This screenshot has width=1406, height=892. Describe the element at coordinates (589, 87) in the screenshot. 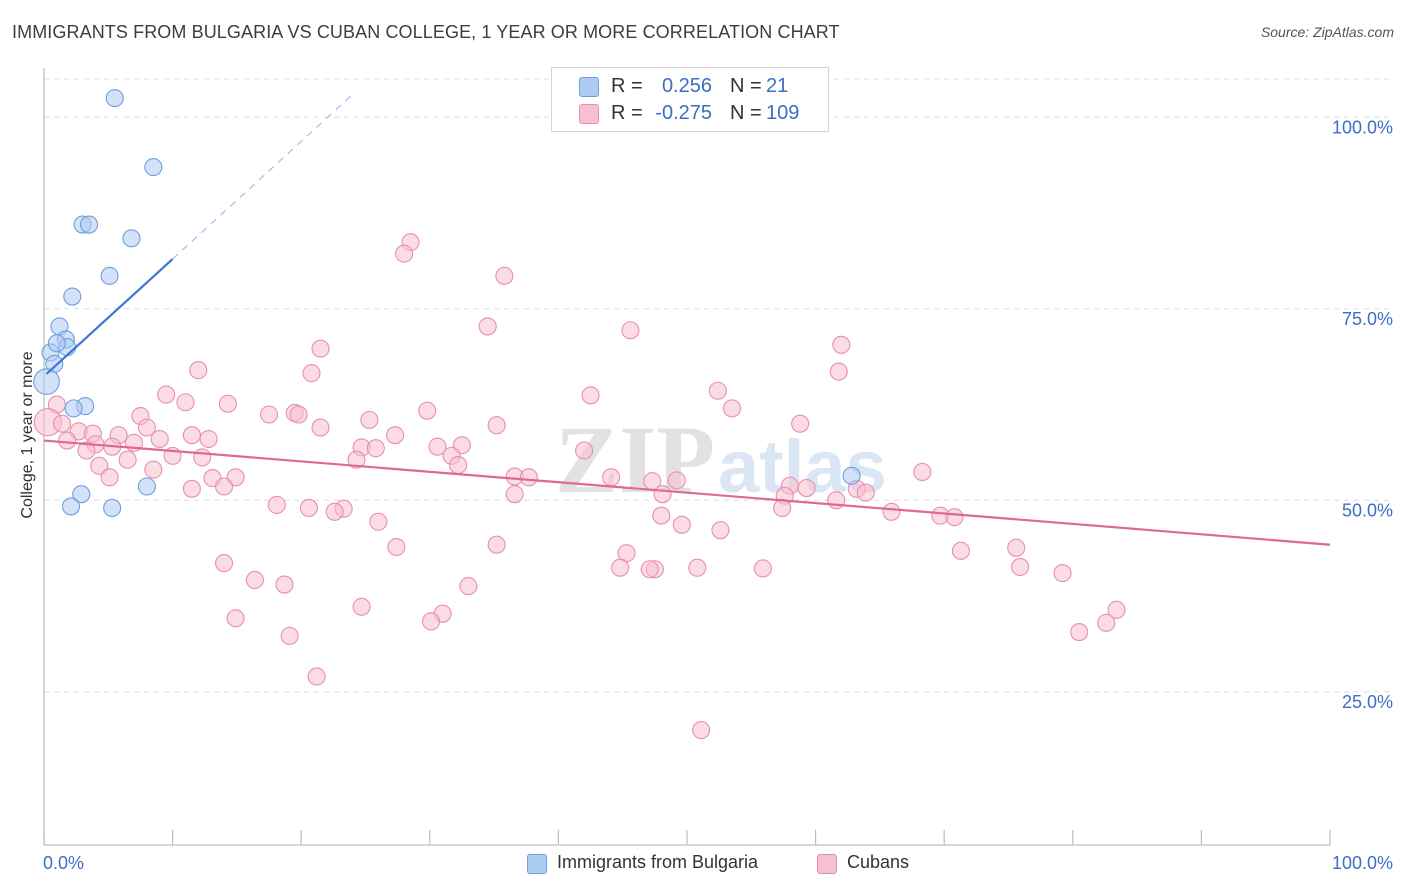

I see `legend-swatch-bulgaria` at that location.